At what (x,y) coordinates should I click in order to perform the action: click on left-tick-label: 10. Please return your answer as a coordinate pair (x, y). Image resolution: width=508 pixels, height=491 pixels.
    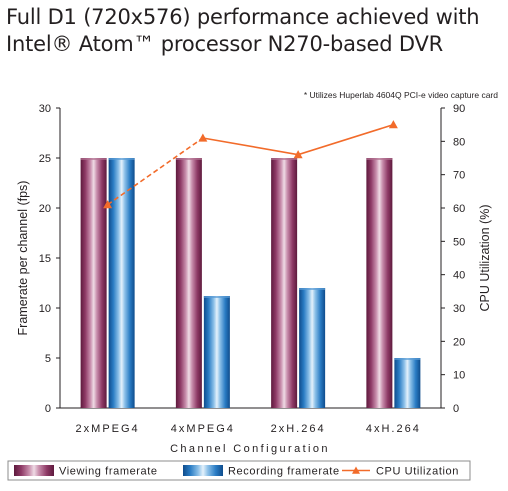
    Looking at the image, I should click on (45, 309).